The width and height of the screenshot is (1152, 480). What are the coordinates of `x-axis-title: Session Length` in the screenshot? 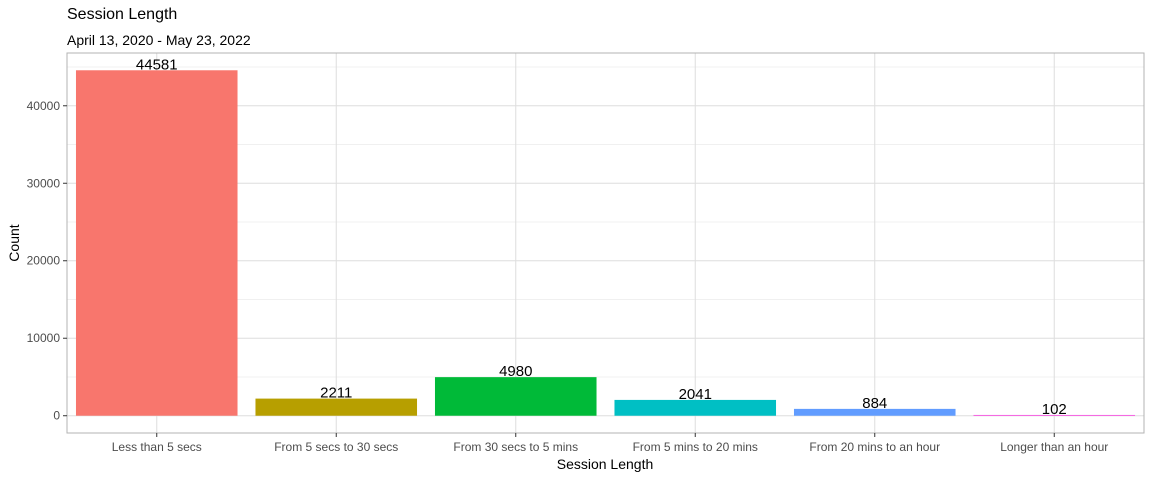 It's located at (605, 464).